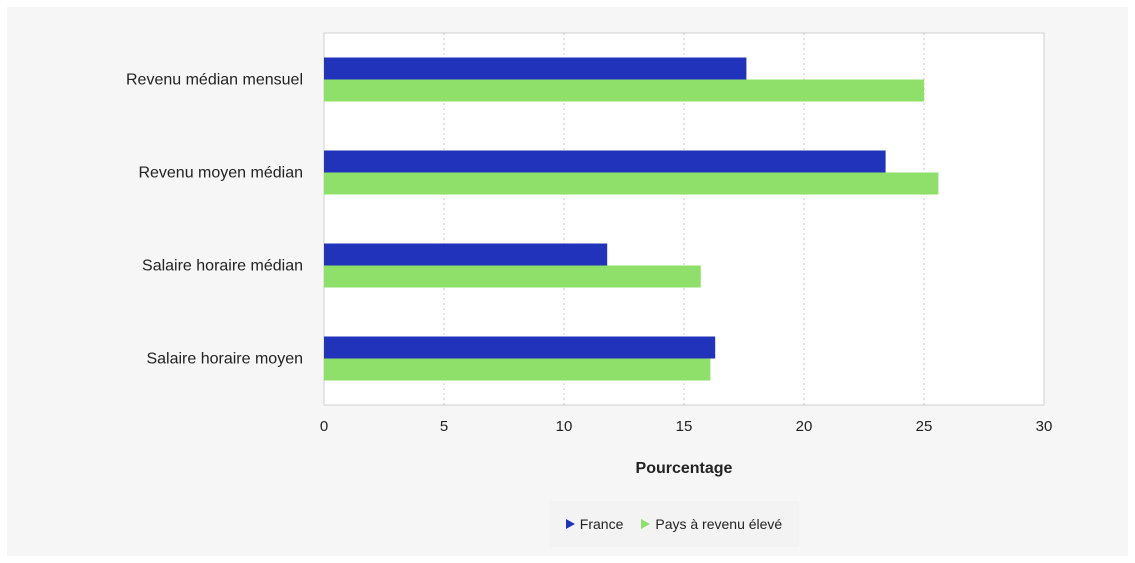 The height and width of the screenshot is (563, 1135). What do you see at coordinates (601, 524) in the screenshot?
I see `legend-label-france: France` at bounding box center [601, 524].